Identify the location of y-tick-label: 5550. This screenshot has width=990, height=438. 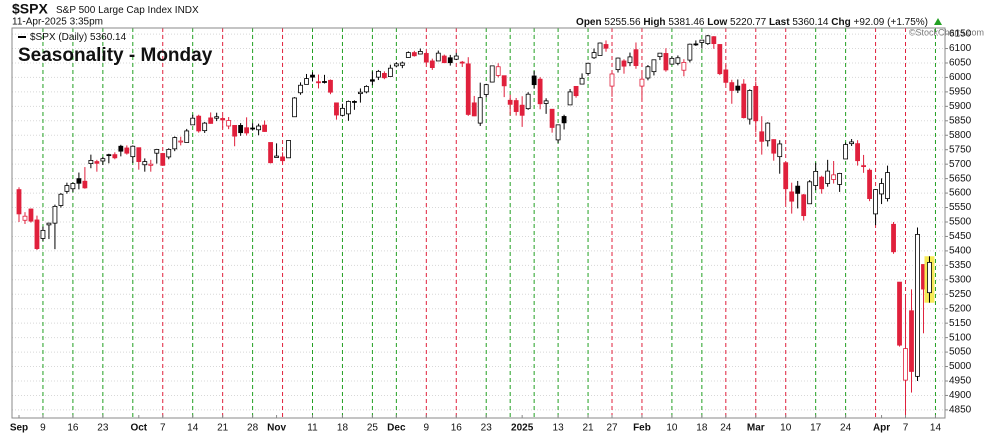
(960, 207).